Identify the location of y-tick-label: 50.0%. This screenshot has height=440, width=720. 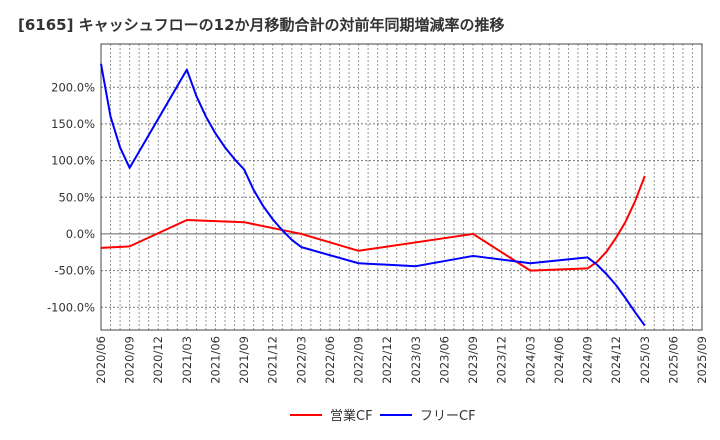
(76, 197).